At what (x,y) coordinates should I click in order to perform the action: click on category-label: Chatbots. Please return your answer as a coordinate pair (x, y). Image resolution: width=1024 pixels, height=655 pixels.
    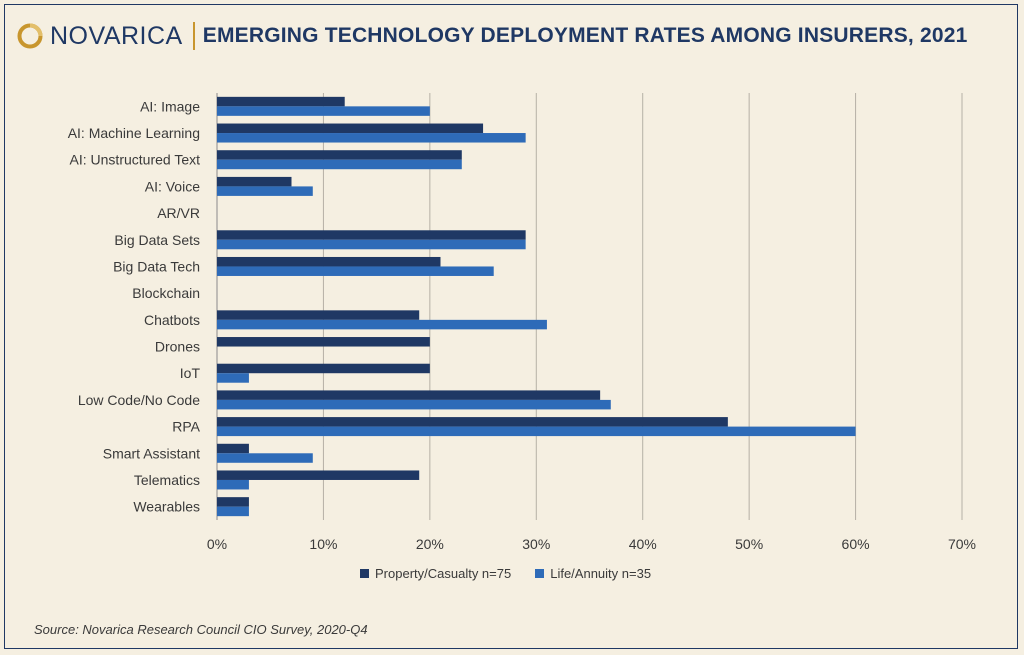
    Looking at the image, I should click on (172, 320).